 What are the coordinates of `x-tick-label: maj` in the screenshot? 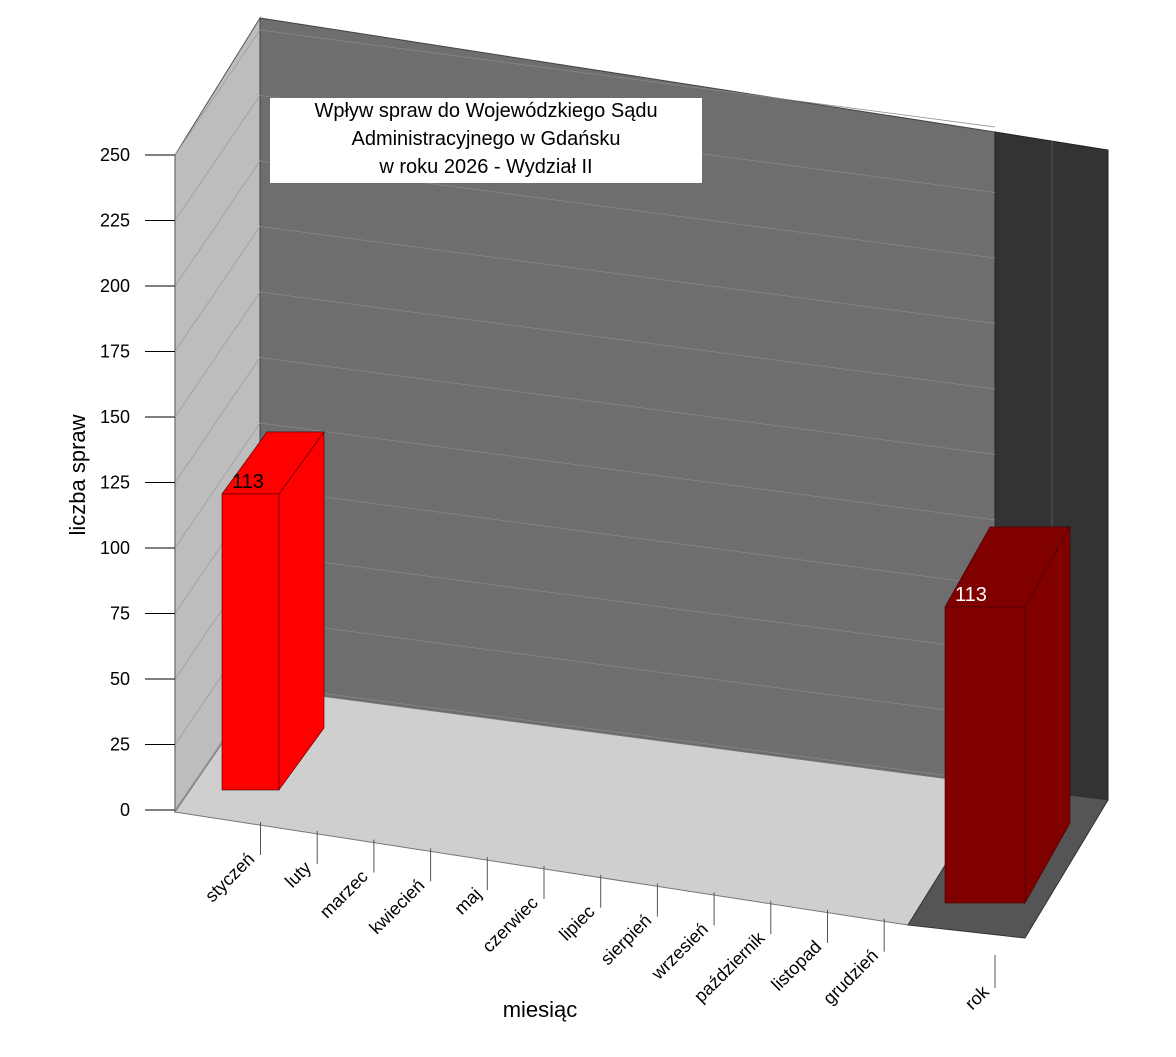 It's located at (467, 901).